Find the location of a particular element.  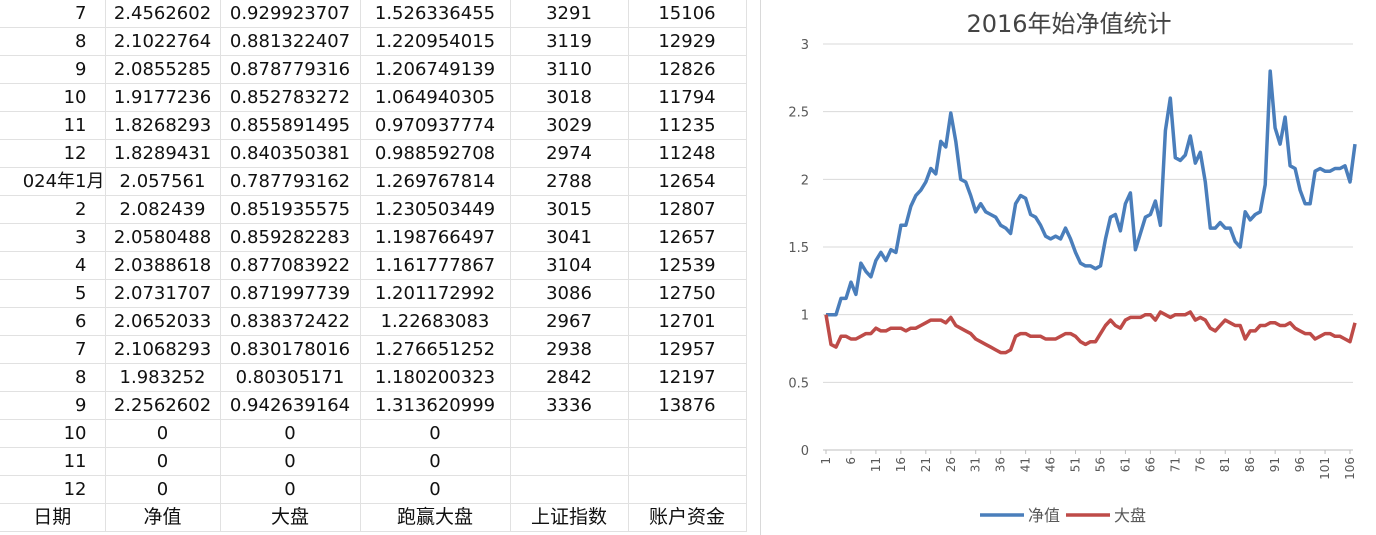

table-cell: 1.8268293 is located at coordinates (163, 125).